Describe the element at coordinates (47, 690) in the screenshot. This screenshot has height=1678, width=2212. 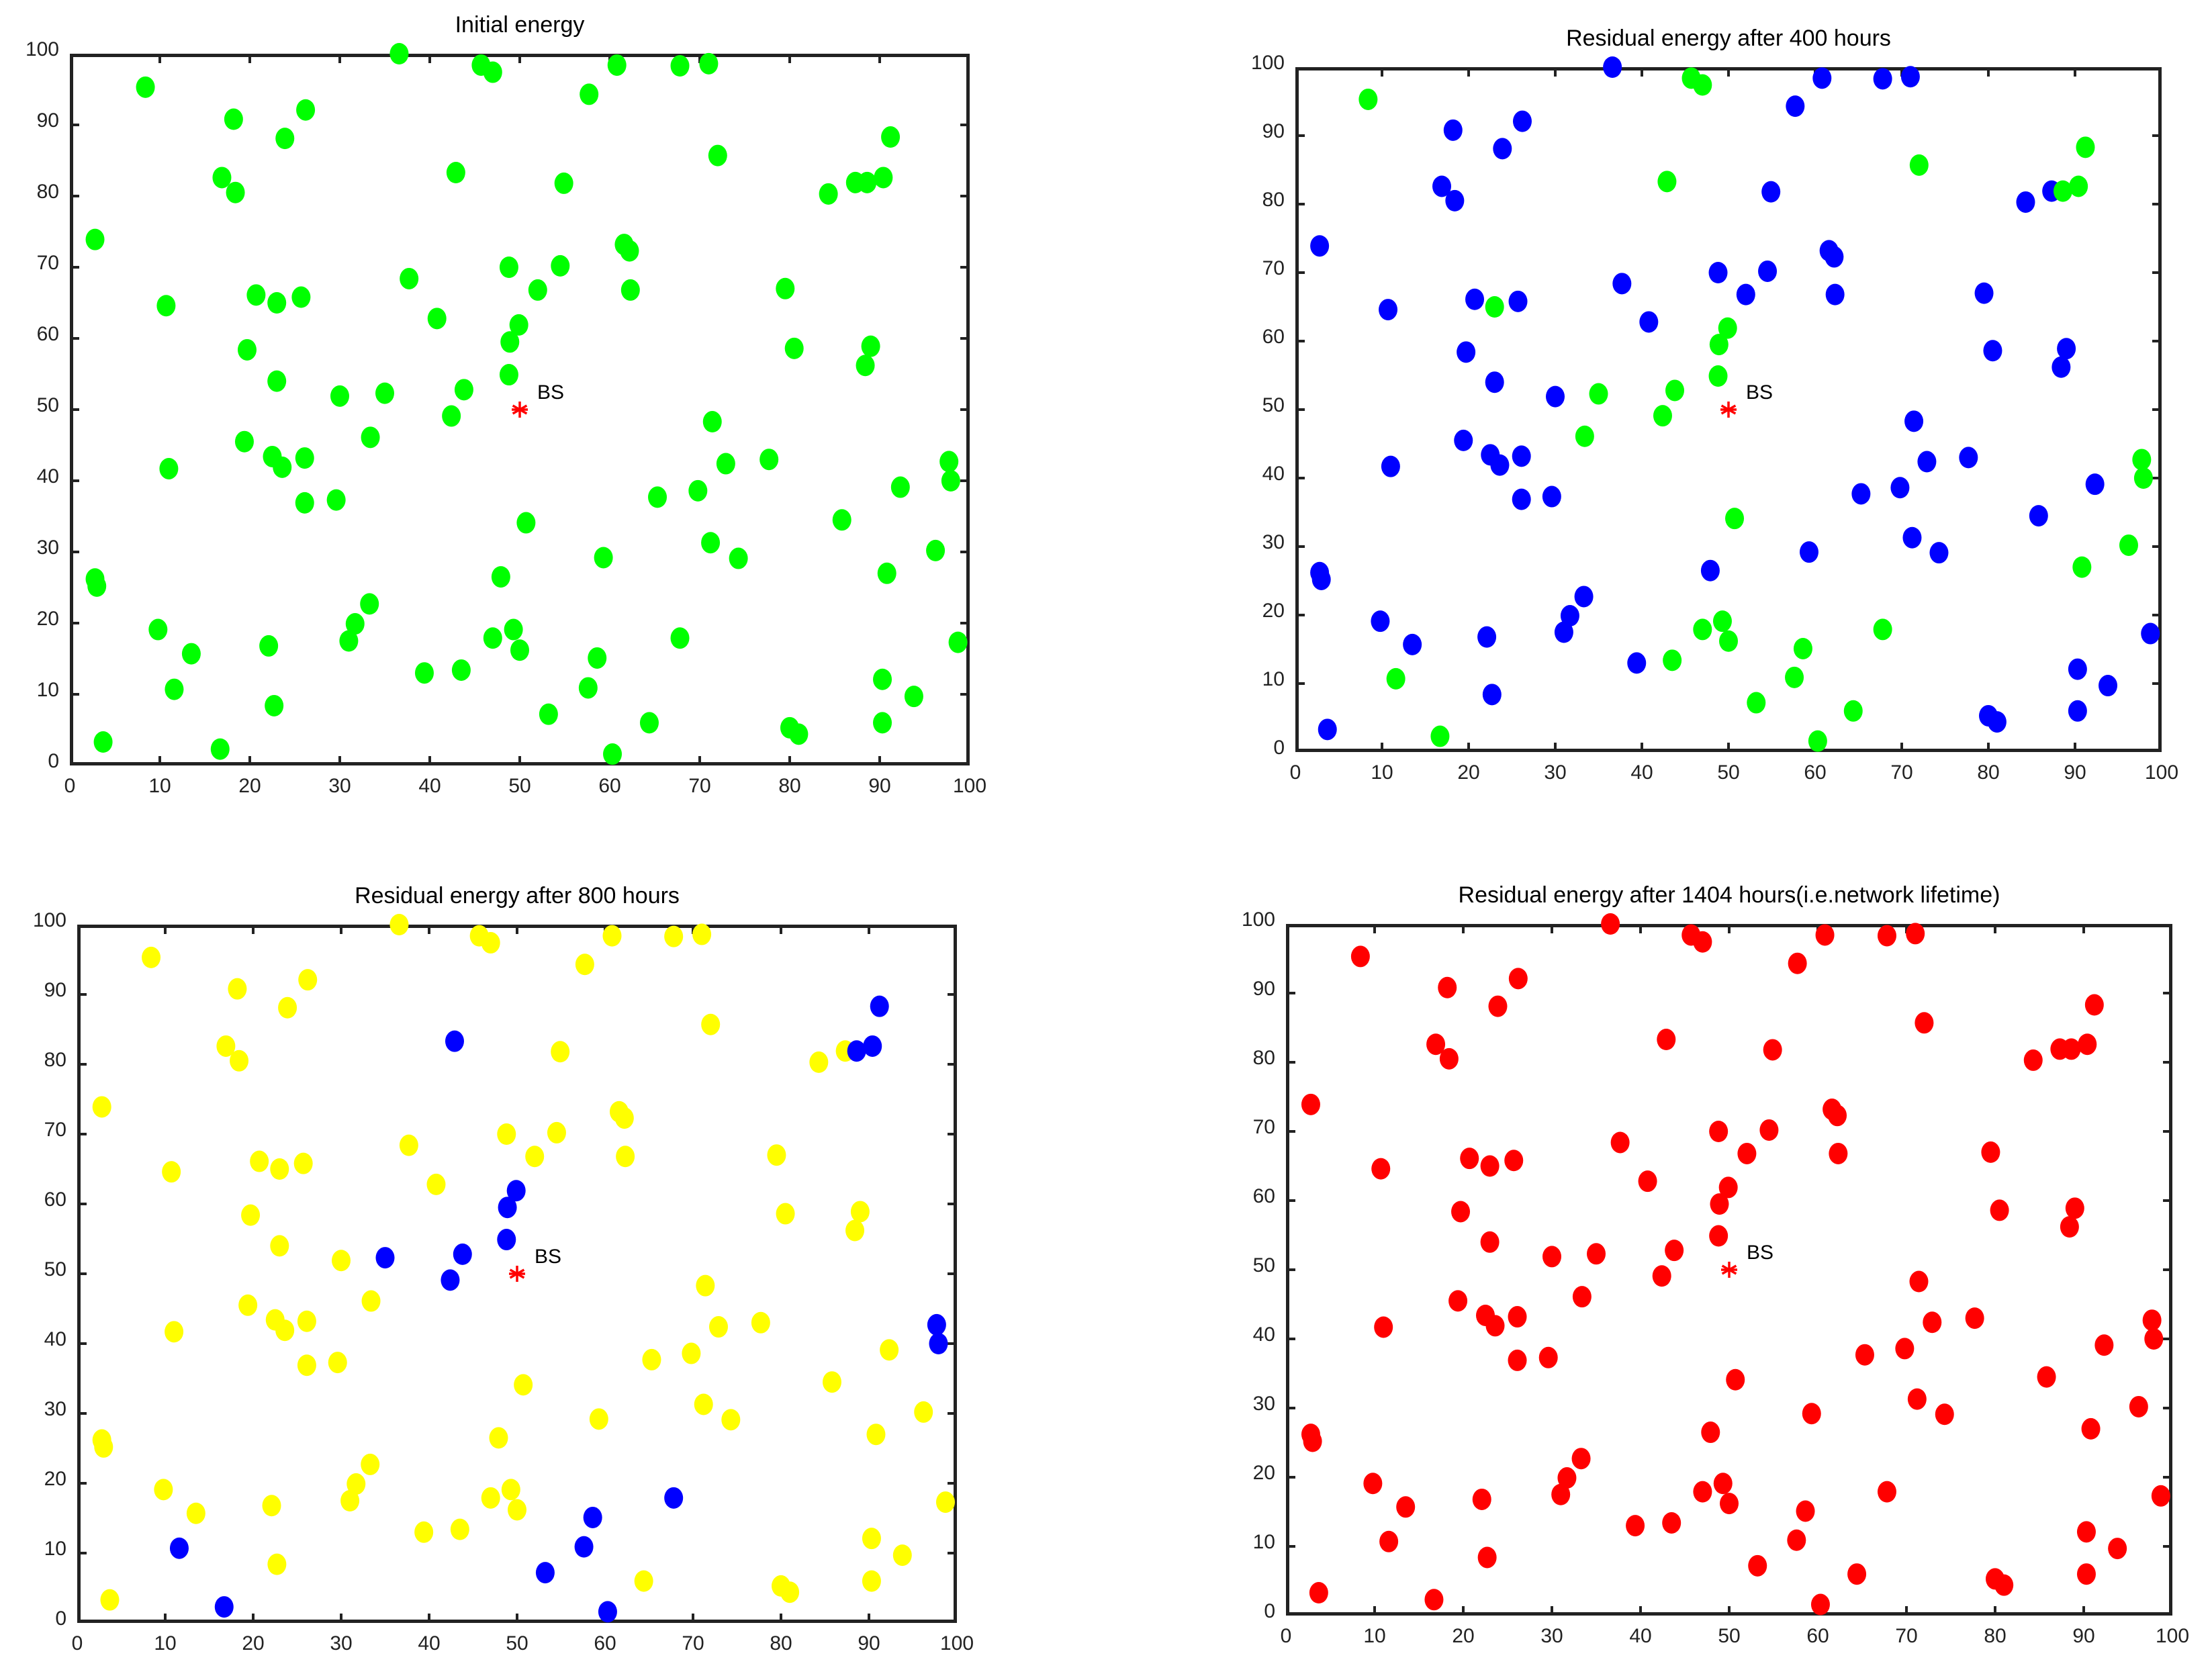
I see `y-tick-label: 10` at that location.